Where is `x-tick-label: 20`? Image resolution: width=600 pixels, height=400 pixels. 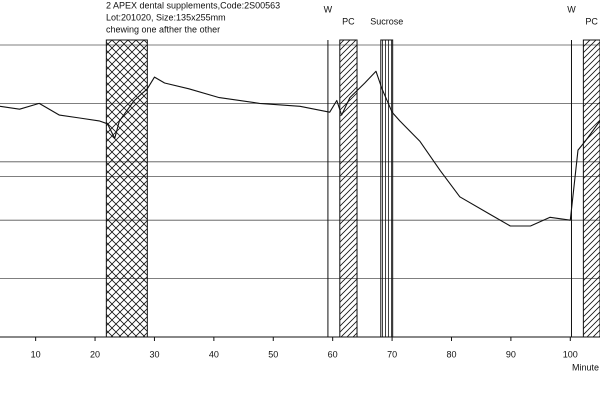
x-tick-label: 20 is located at coordinates (95, 354).